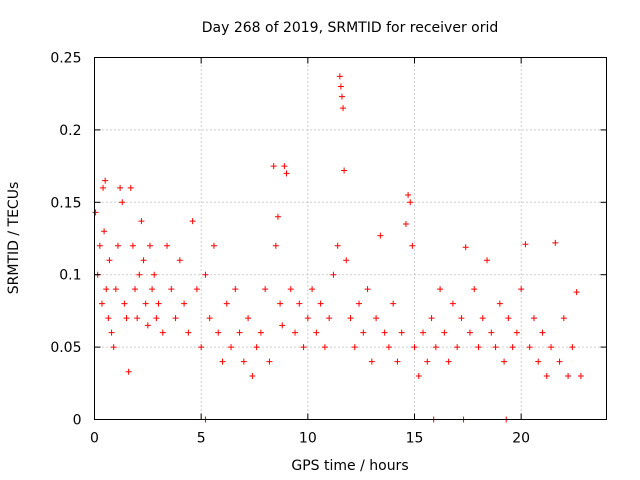 This screenshot has height=480, width=640. I want to click on y-axis-label: SRMTID / TECUs, so click(14, 238).